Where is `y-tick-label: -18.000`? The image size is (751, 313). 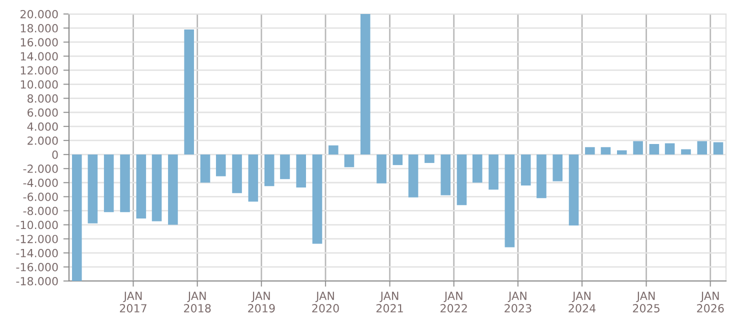
y-tick-label: -18.000 is located at coordinates (37, 281).